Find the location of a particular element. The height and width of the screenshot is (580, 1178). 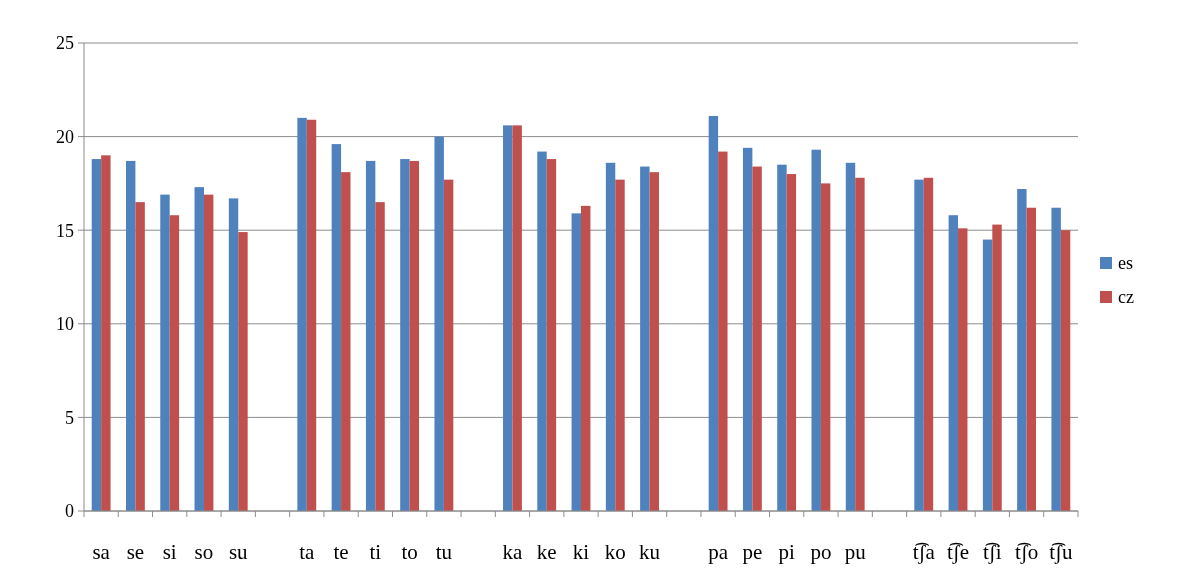

x-tick-label: po is located at coordinates (821, 552).